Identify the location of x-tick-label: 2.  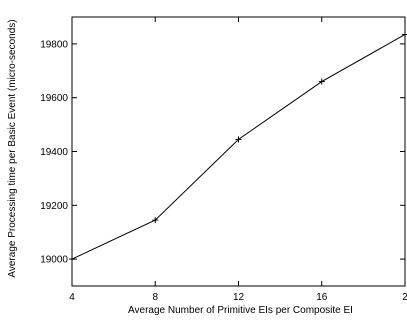
(404, 297).